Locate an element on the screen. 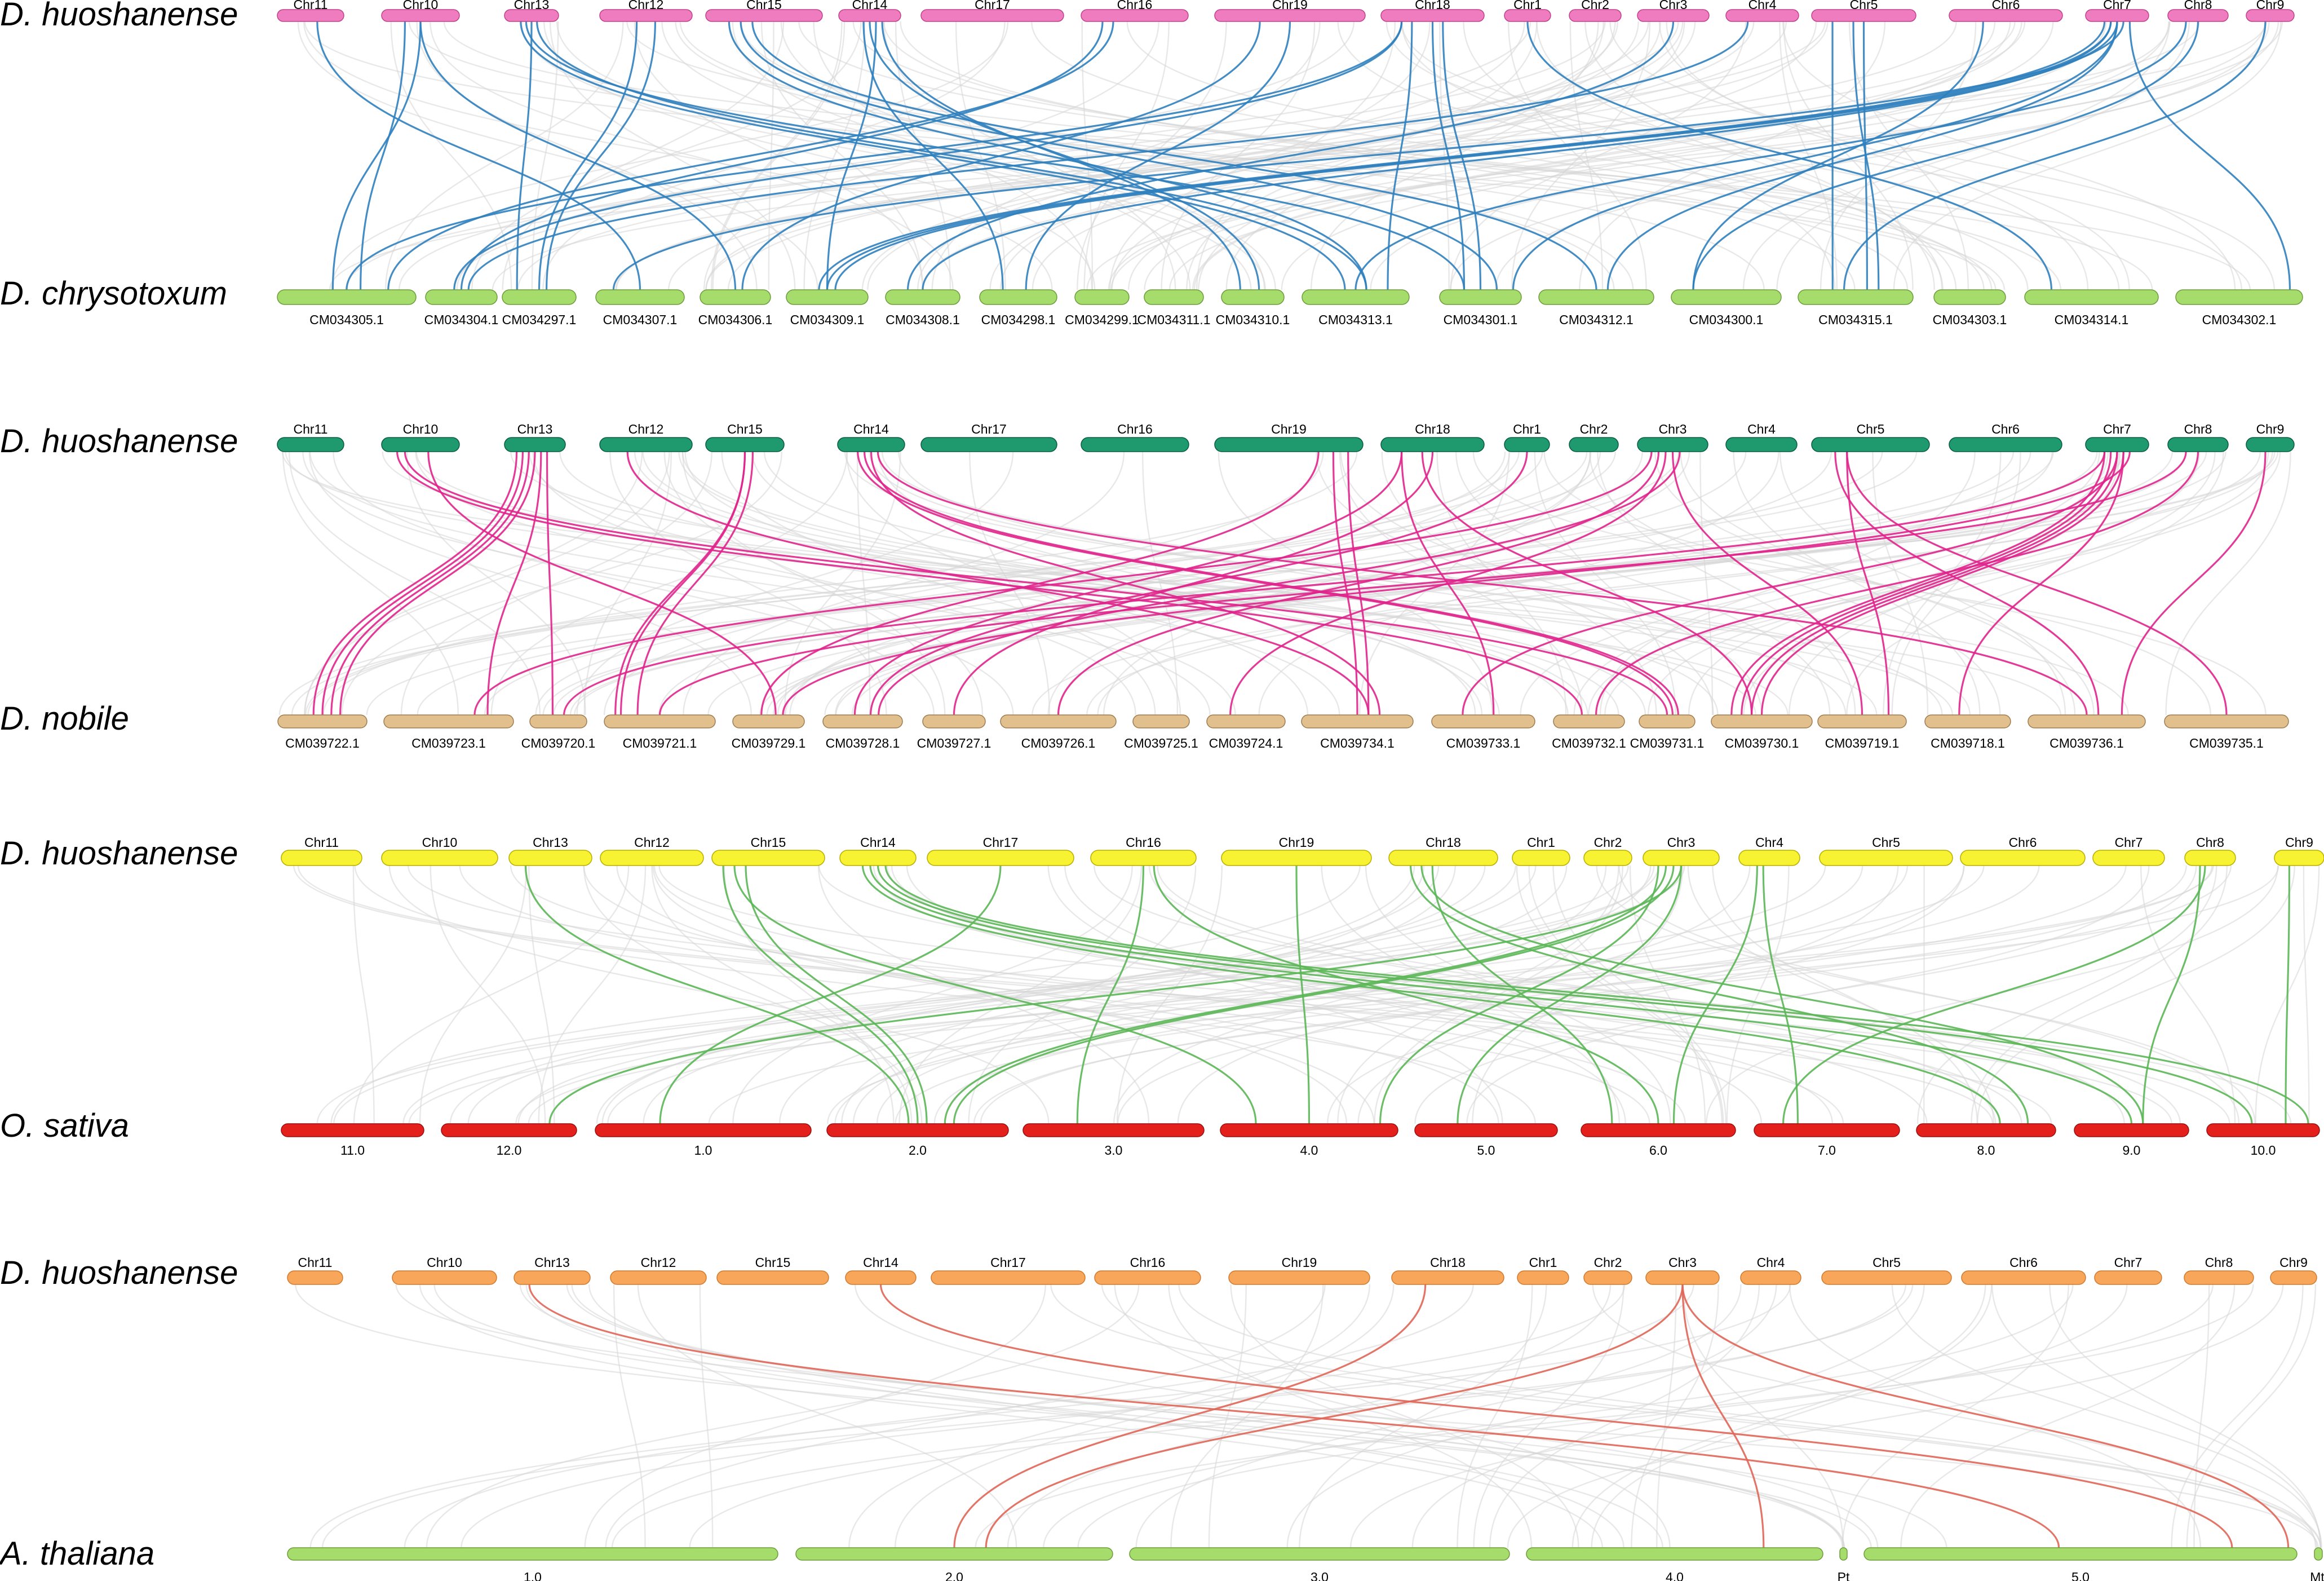 The width and height of the screenshot is (2324, 1581). bottom-chromosome-label: CM039731.1 is located at coordinates (1667, 743).